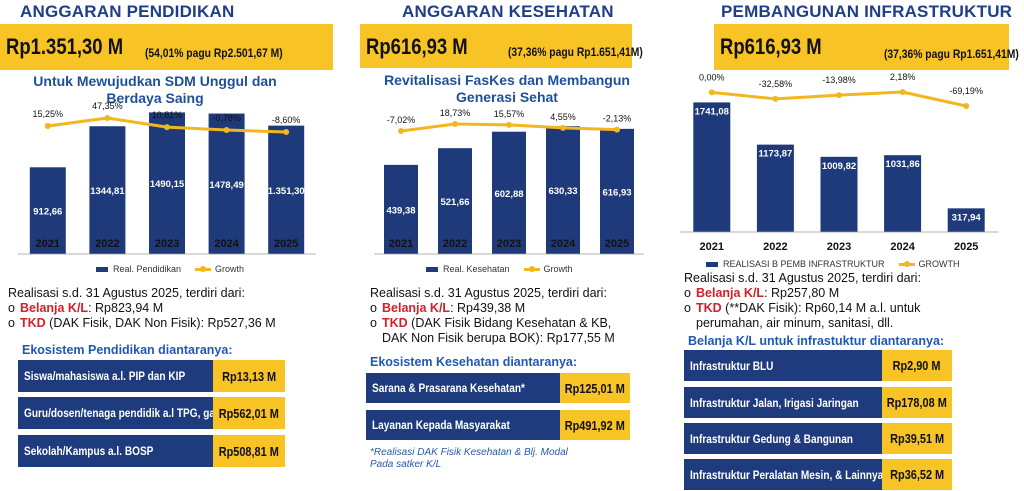  What do you see at coordinates (492, 338) in the screenshot?
I see `tkd-row-cont: DAK Non Fisik berupa BOK): Rp177,55 M` at bounding box center [492, 338].